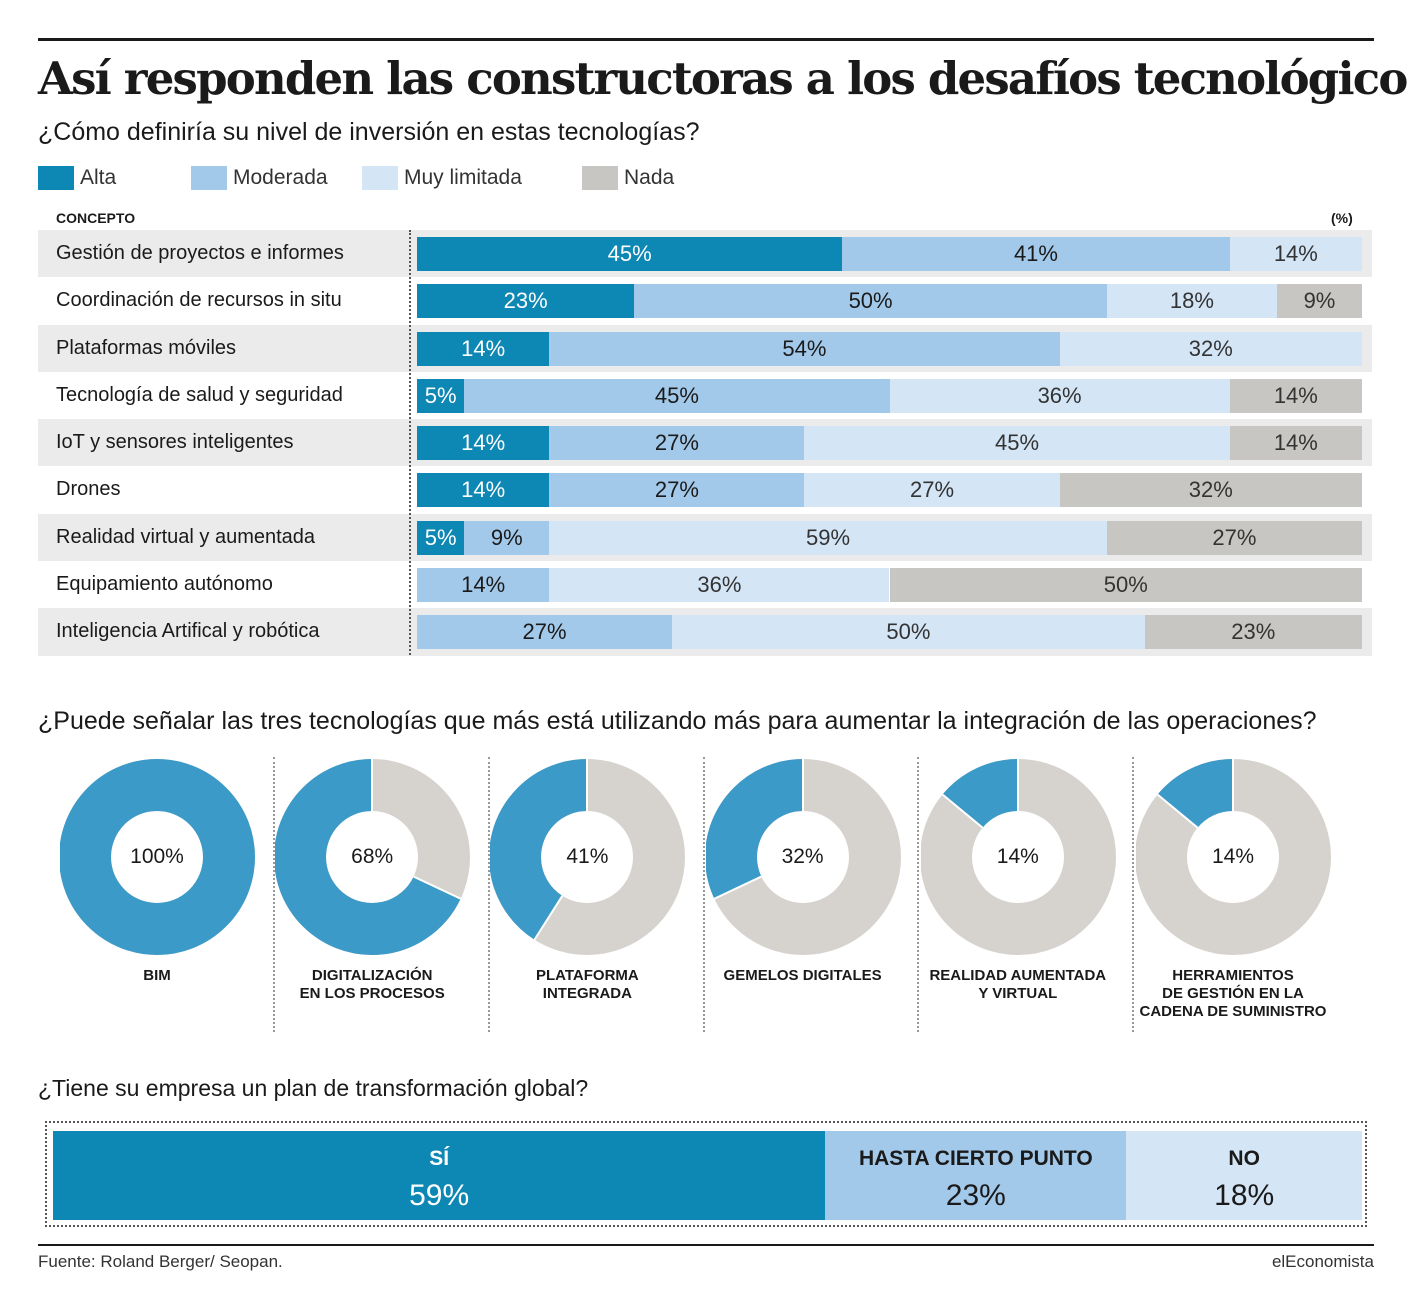  I want to click on plan-bar-segment: SÍ 59%, so click(439, 1175).